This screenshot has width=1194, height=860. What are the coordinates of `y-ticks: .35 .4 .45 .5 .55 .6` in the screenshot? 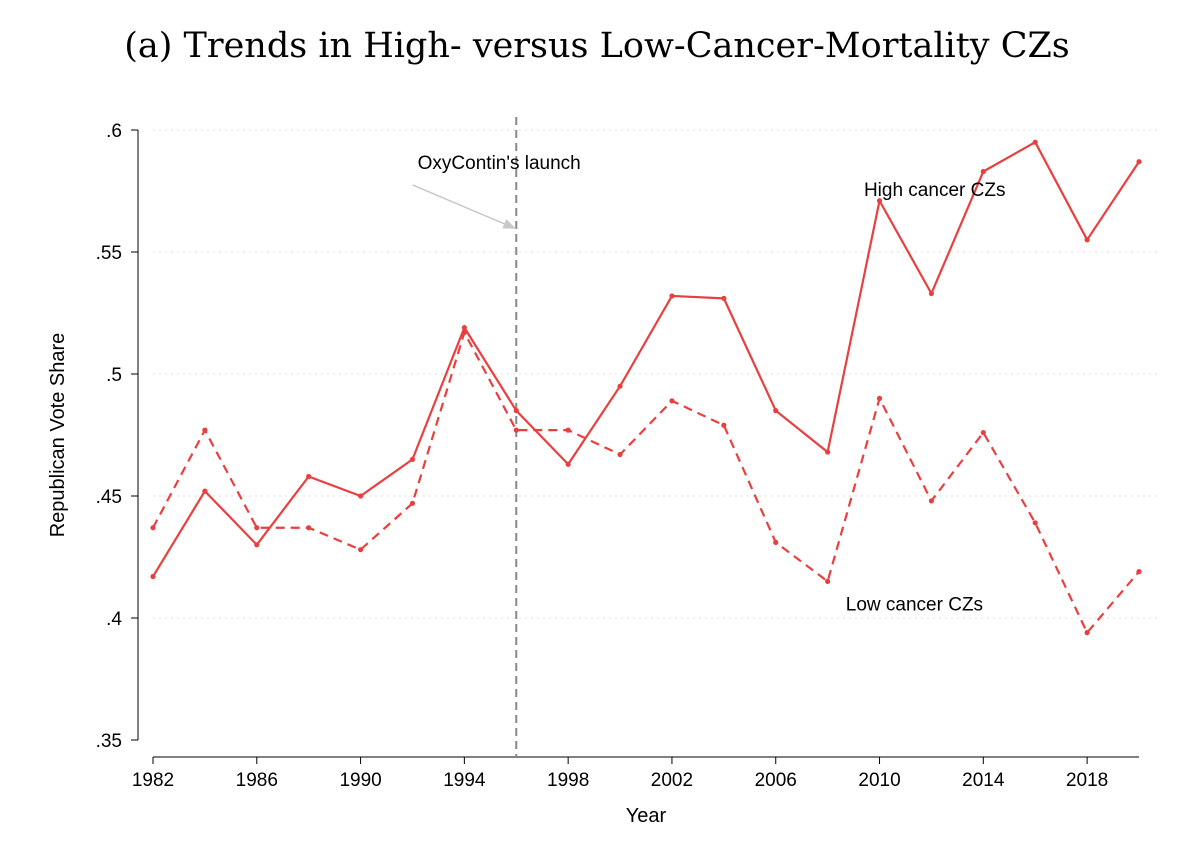 It's located at (117, 436).